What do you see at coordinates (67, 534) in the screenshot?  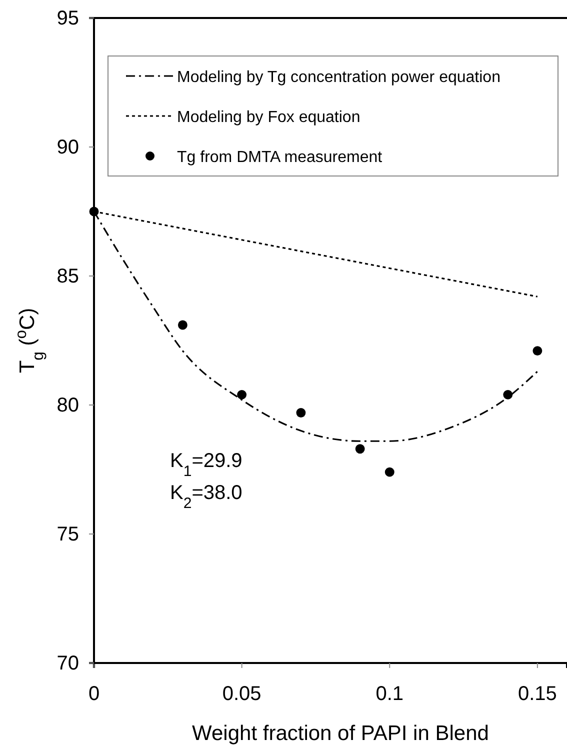 I see `y-tick-label: 75` at bounding box center [67, 534].